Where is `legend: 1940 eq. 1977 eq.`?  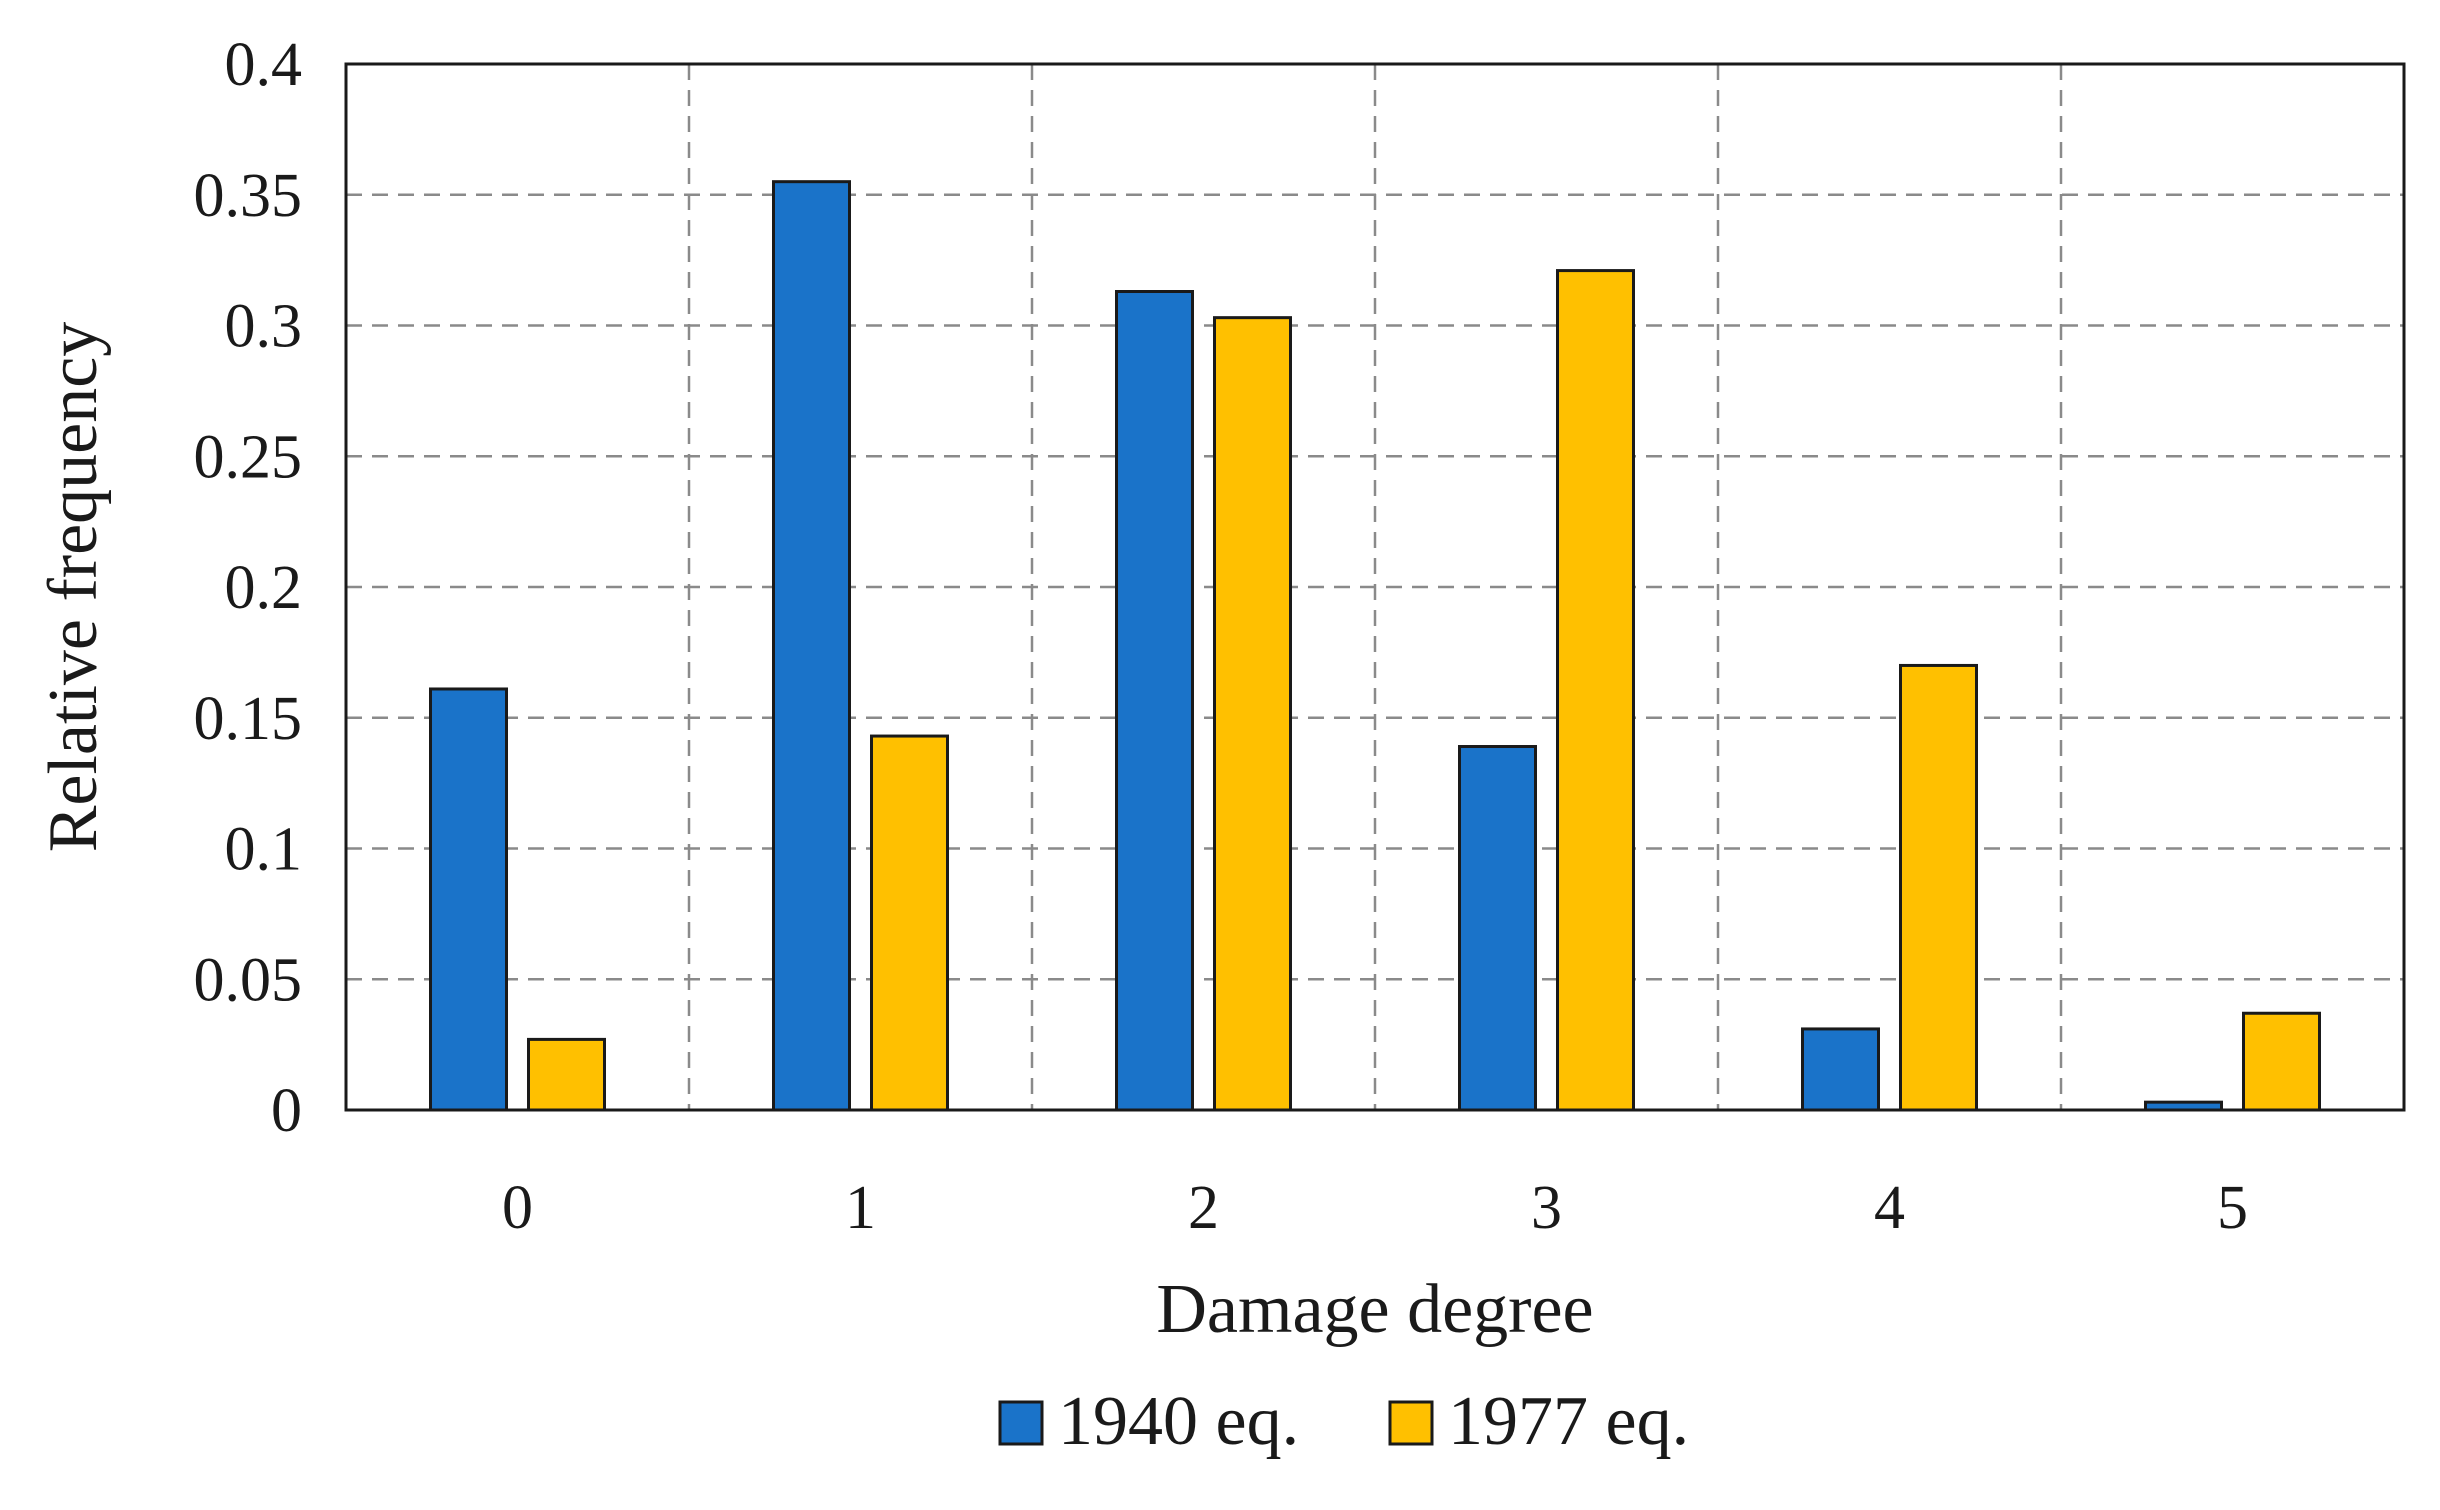 legend: 1940 eq. 1977 eq. is located at coordinates (1343, 1421).